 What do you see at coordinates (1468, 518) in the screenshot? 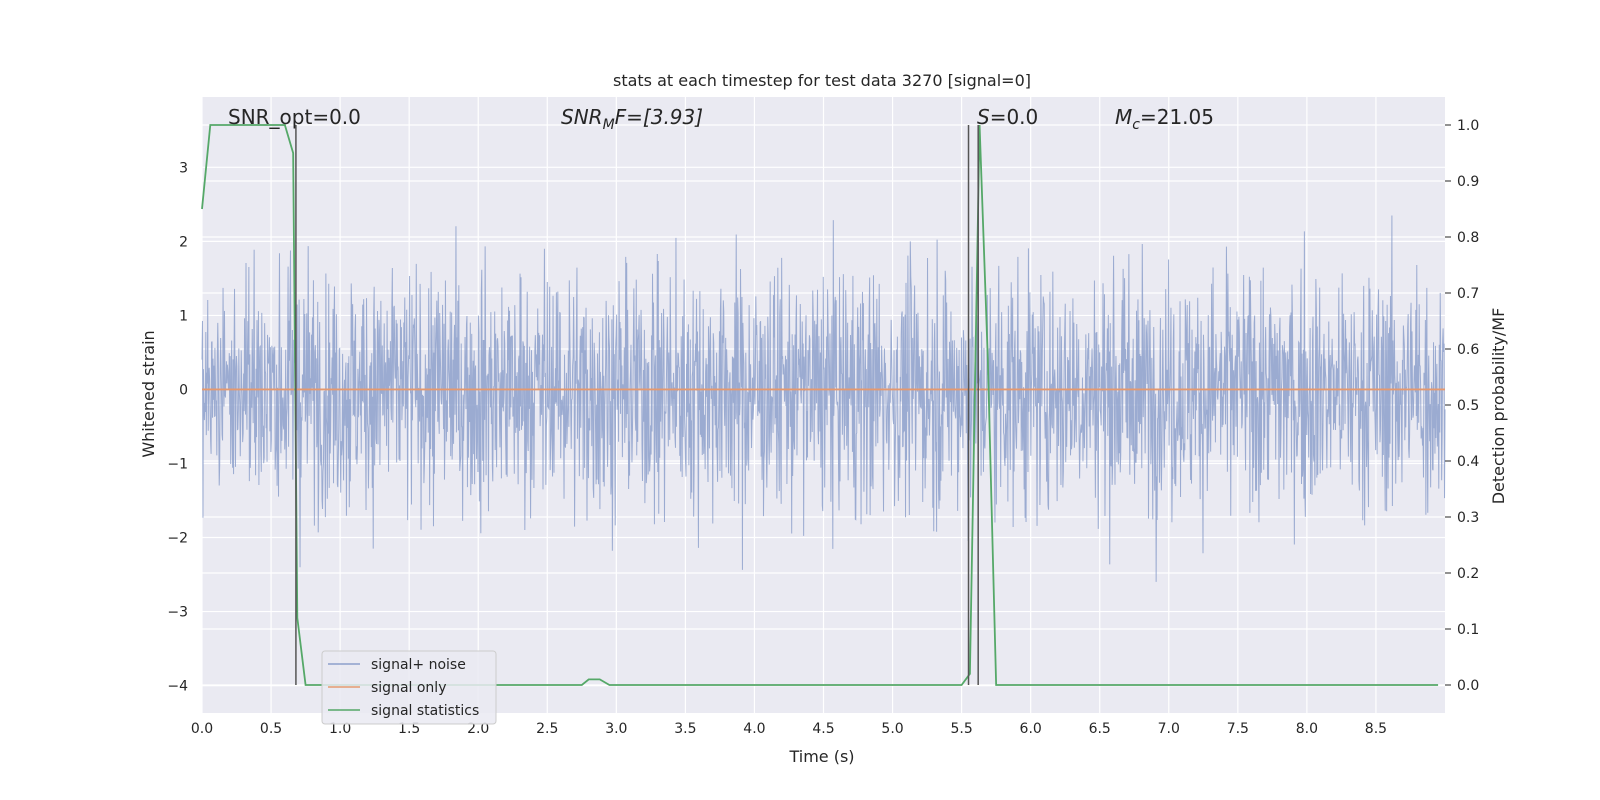
I see `y-right-tick-label: 0.3` at bounding box center [1468, 518].